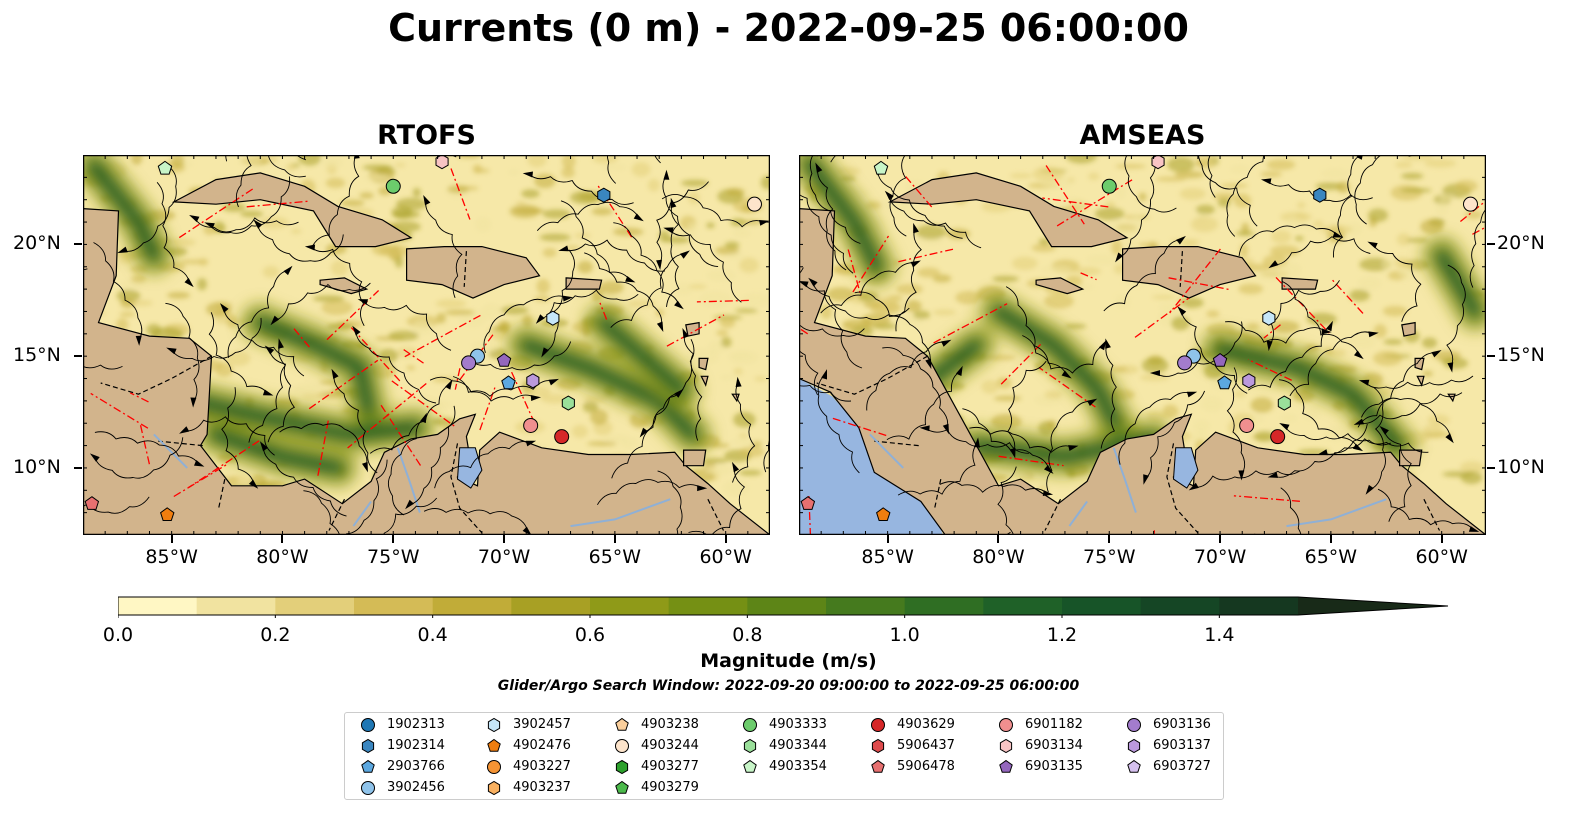 This screenshot has height=827, width=1577. Describe the element at coordinates (1219, 635) in the screenshot. I see `colorbar-tick-label: 1.4` at that location.